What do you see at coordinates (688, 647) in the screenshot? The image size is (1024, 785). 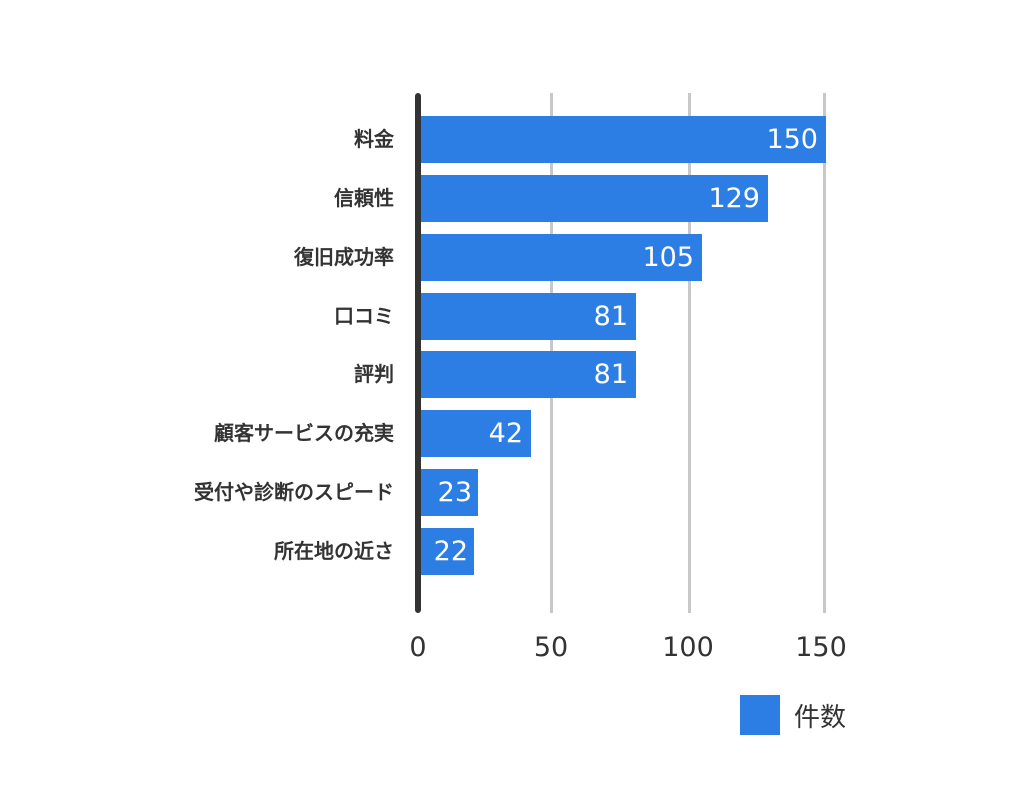 I see `x-tick-label: 100` at bounding box center [688, 647].